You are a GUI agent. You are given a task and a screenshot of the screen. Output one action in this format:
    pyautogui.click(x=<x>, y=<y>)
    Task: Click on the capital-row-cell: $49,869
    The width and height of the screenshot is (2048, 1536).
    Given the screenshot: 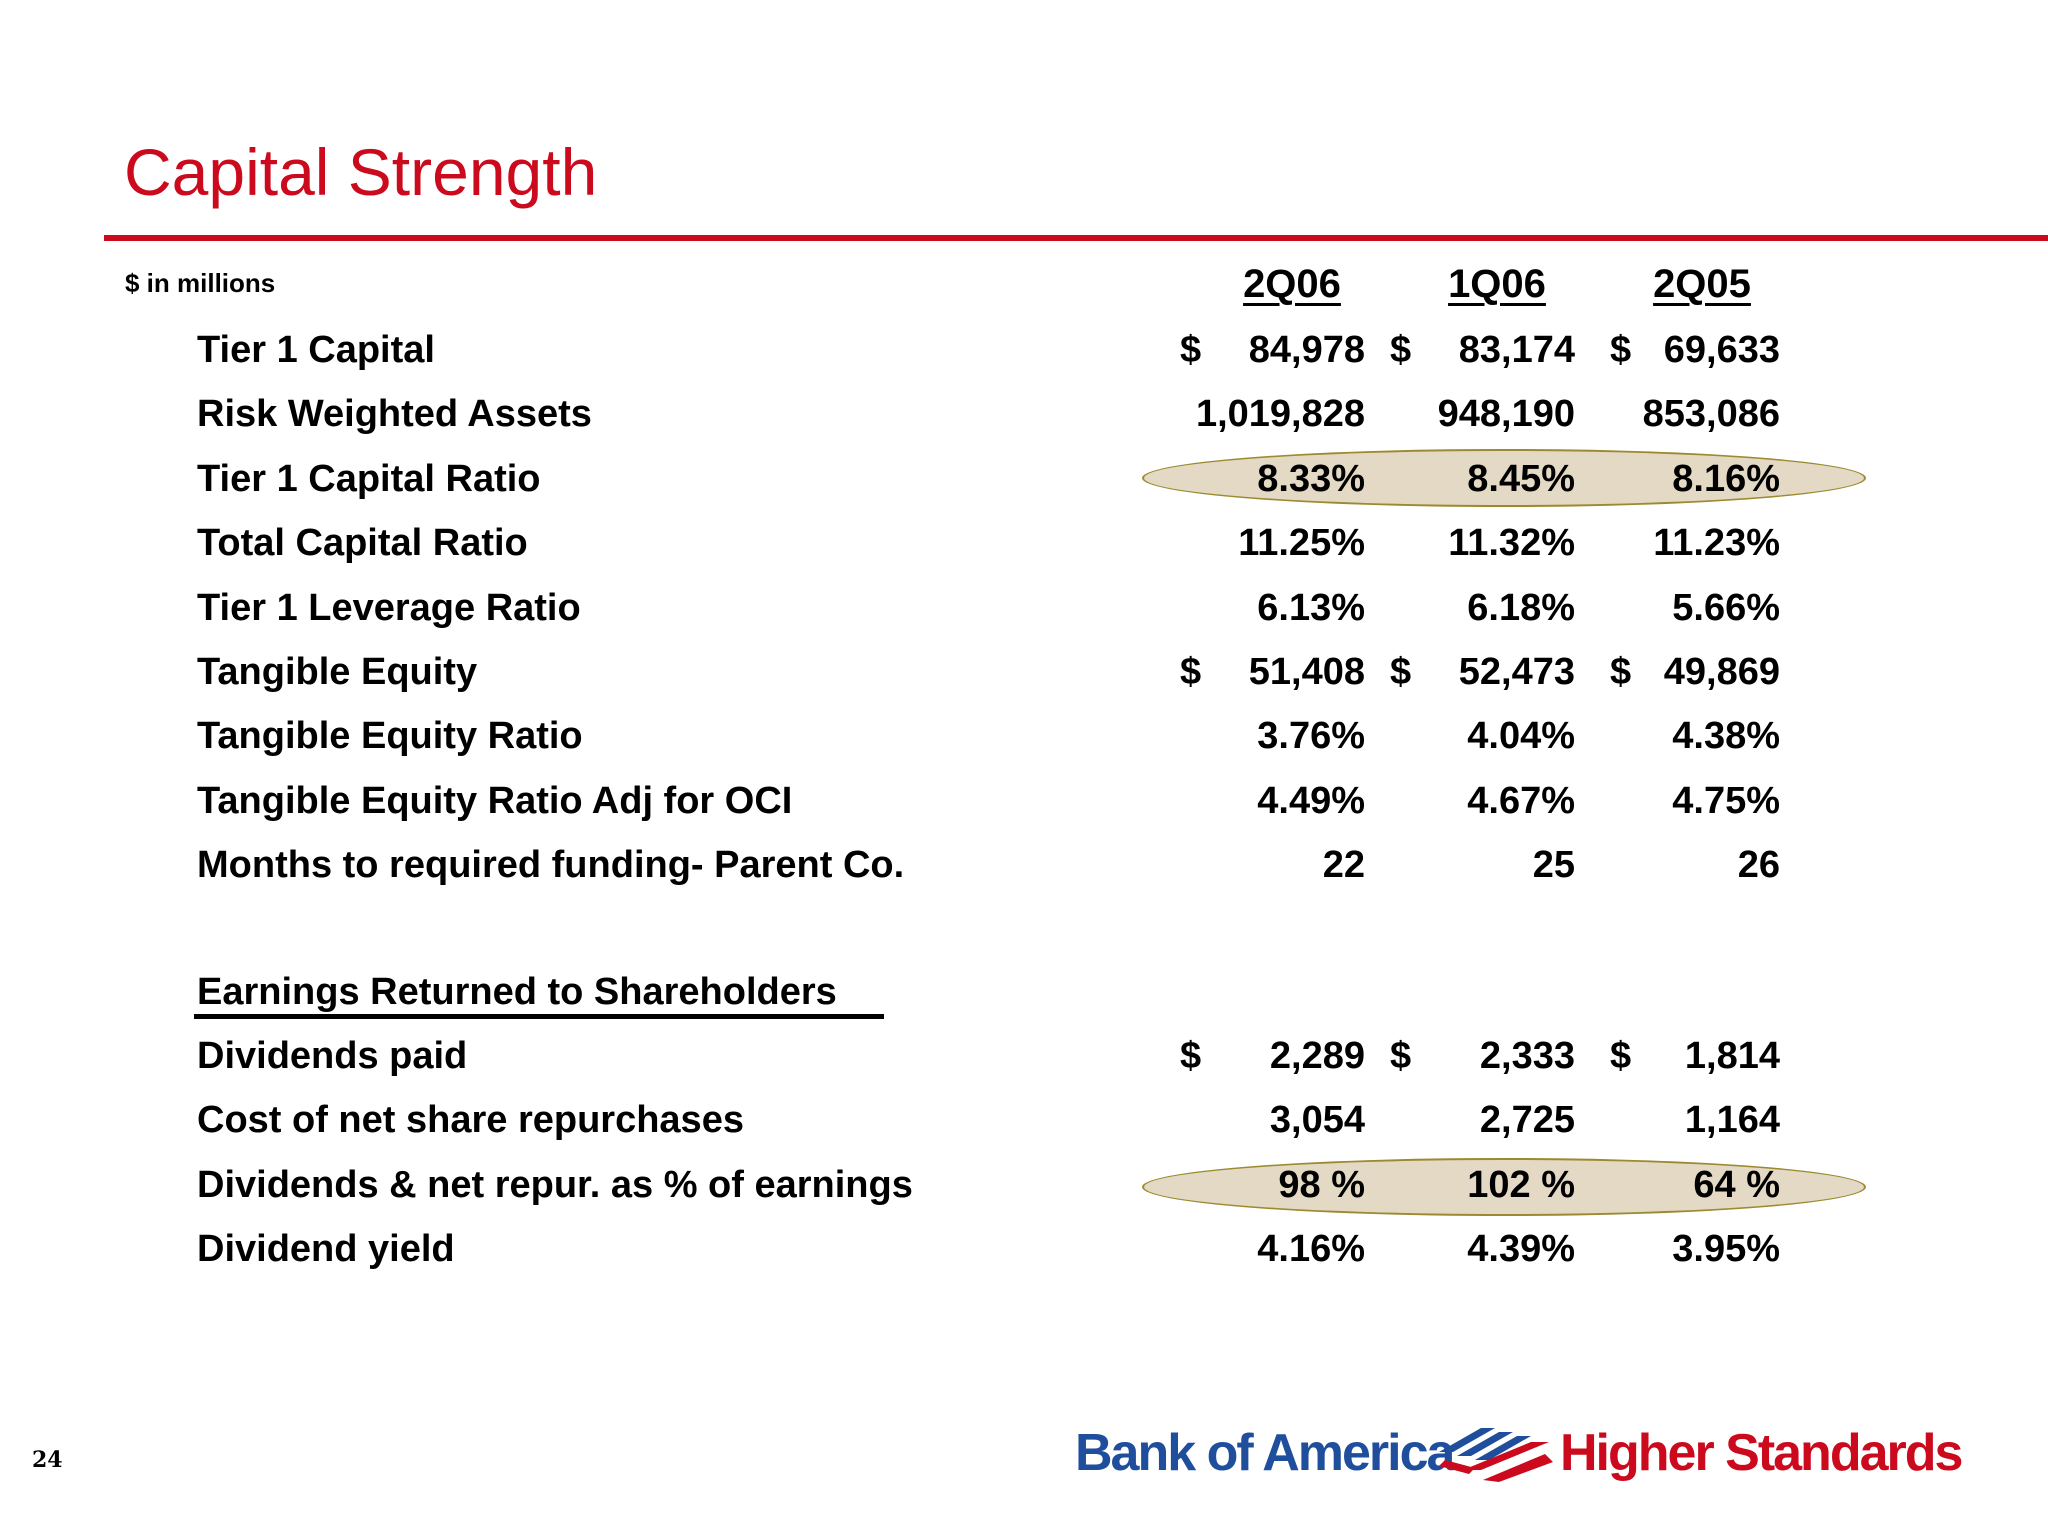 What is the action you would take?
    pyautogui.click(x=1695, y=672)
    